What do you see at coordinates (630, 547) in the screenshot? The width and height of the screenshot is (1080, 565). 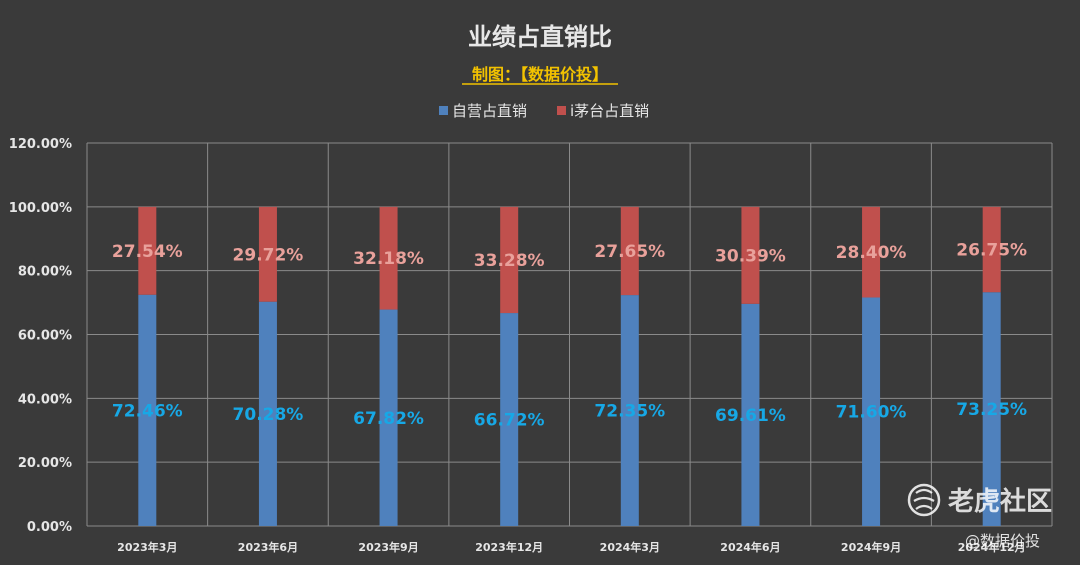 I see `x-tick-label: 2024年3月` at bounding box center [630, 547].